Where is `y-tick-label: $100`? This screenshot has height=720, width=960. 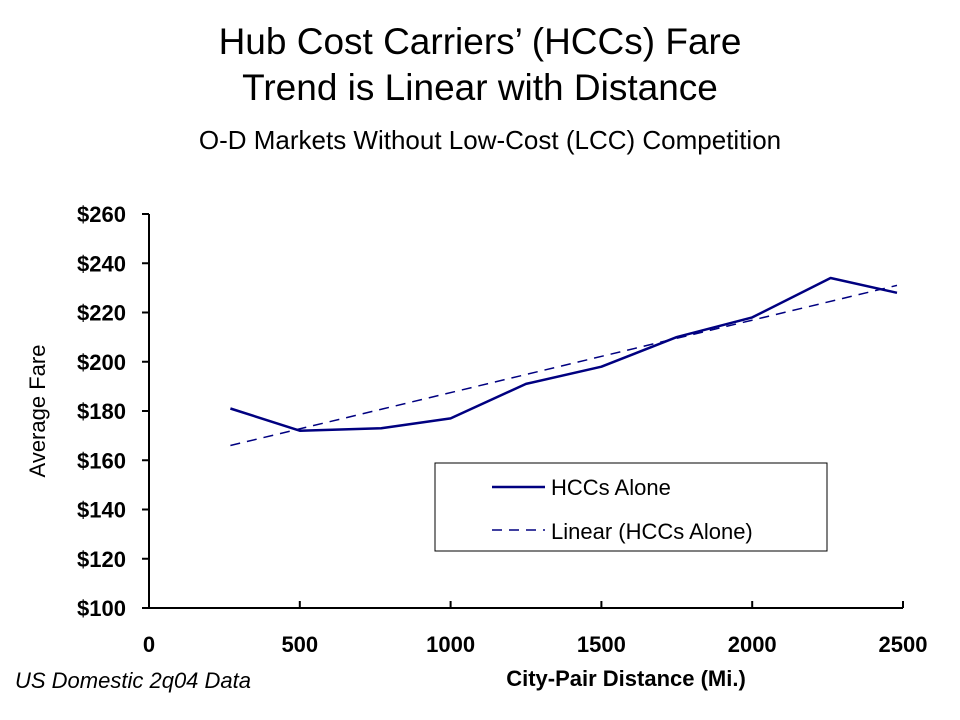
y-tick-label: $100 is located at coordinates (101, 608).